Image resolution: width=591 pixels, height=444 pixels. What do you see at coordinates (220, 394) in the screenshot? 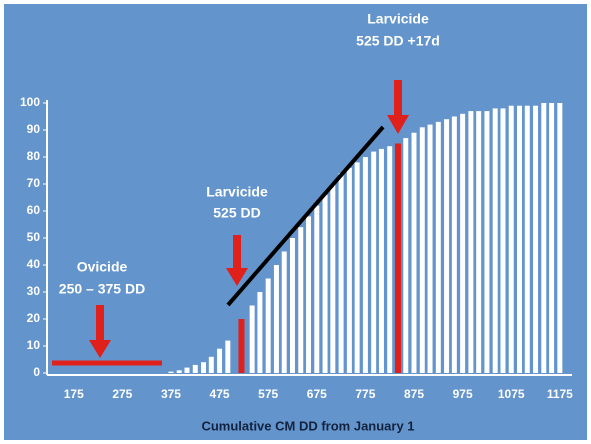
I see `x-tick-label: 475` at bounding box center [220, 394].